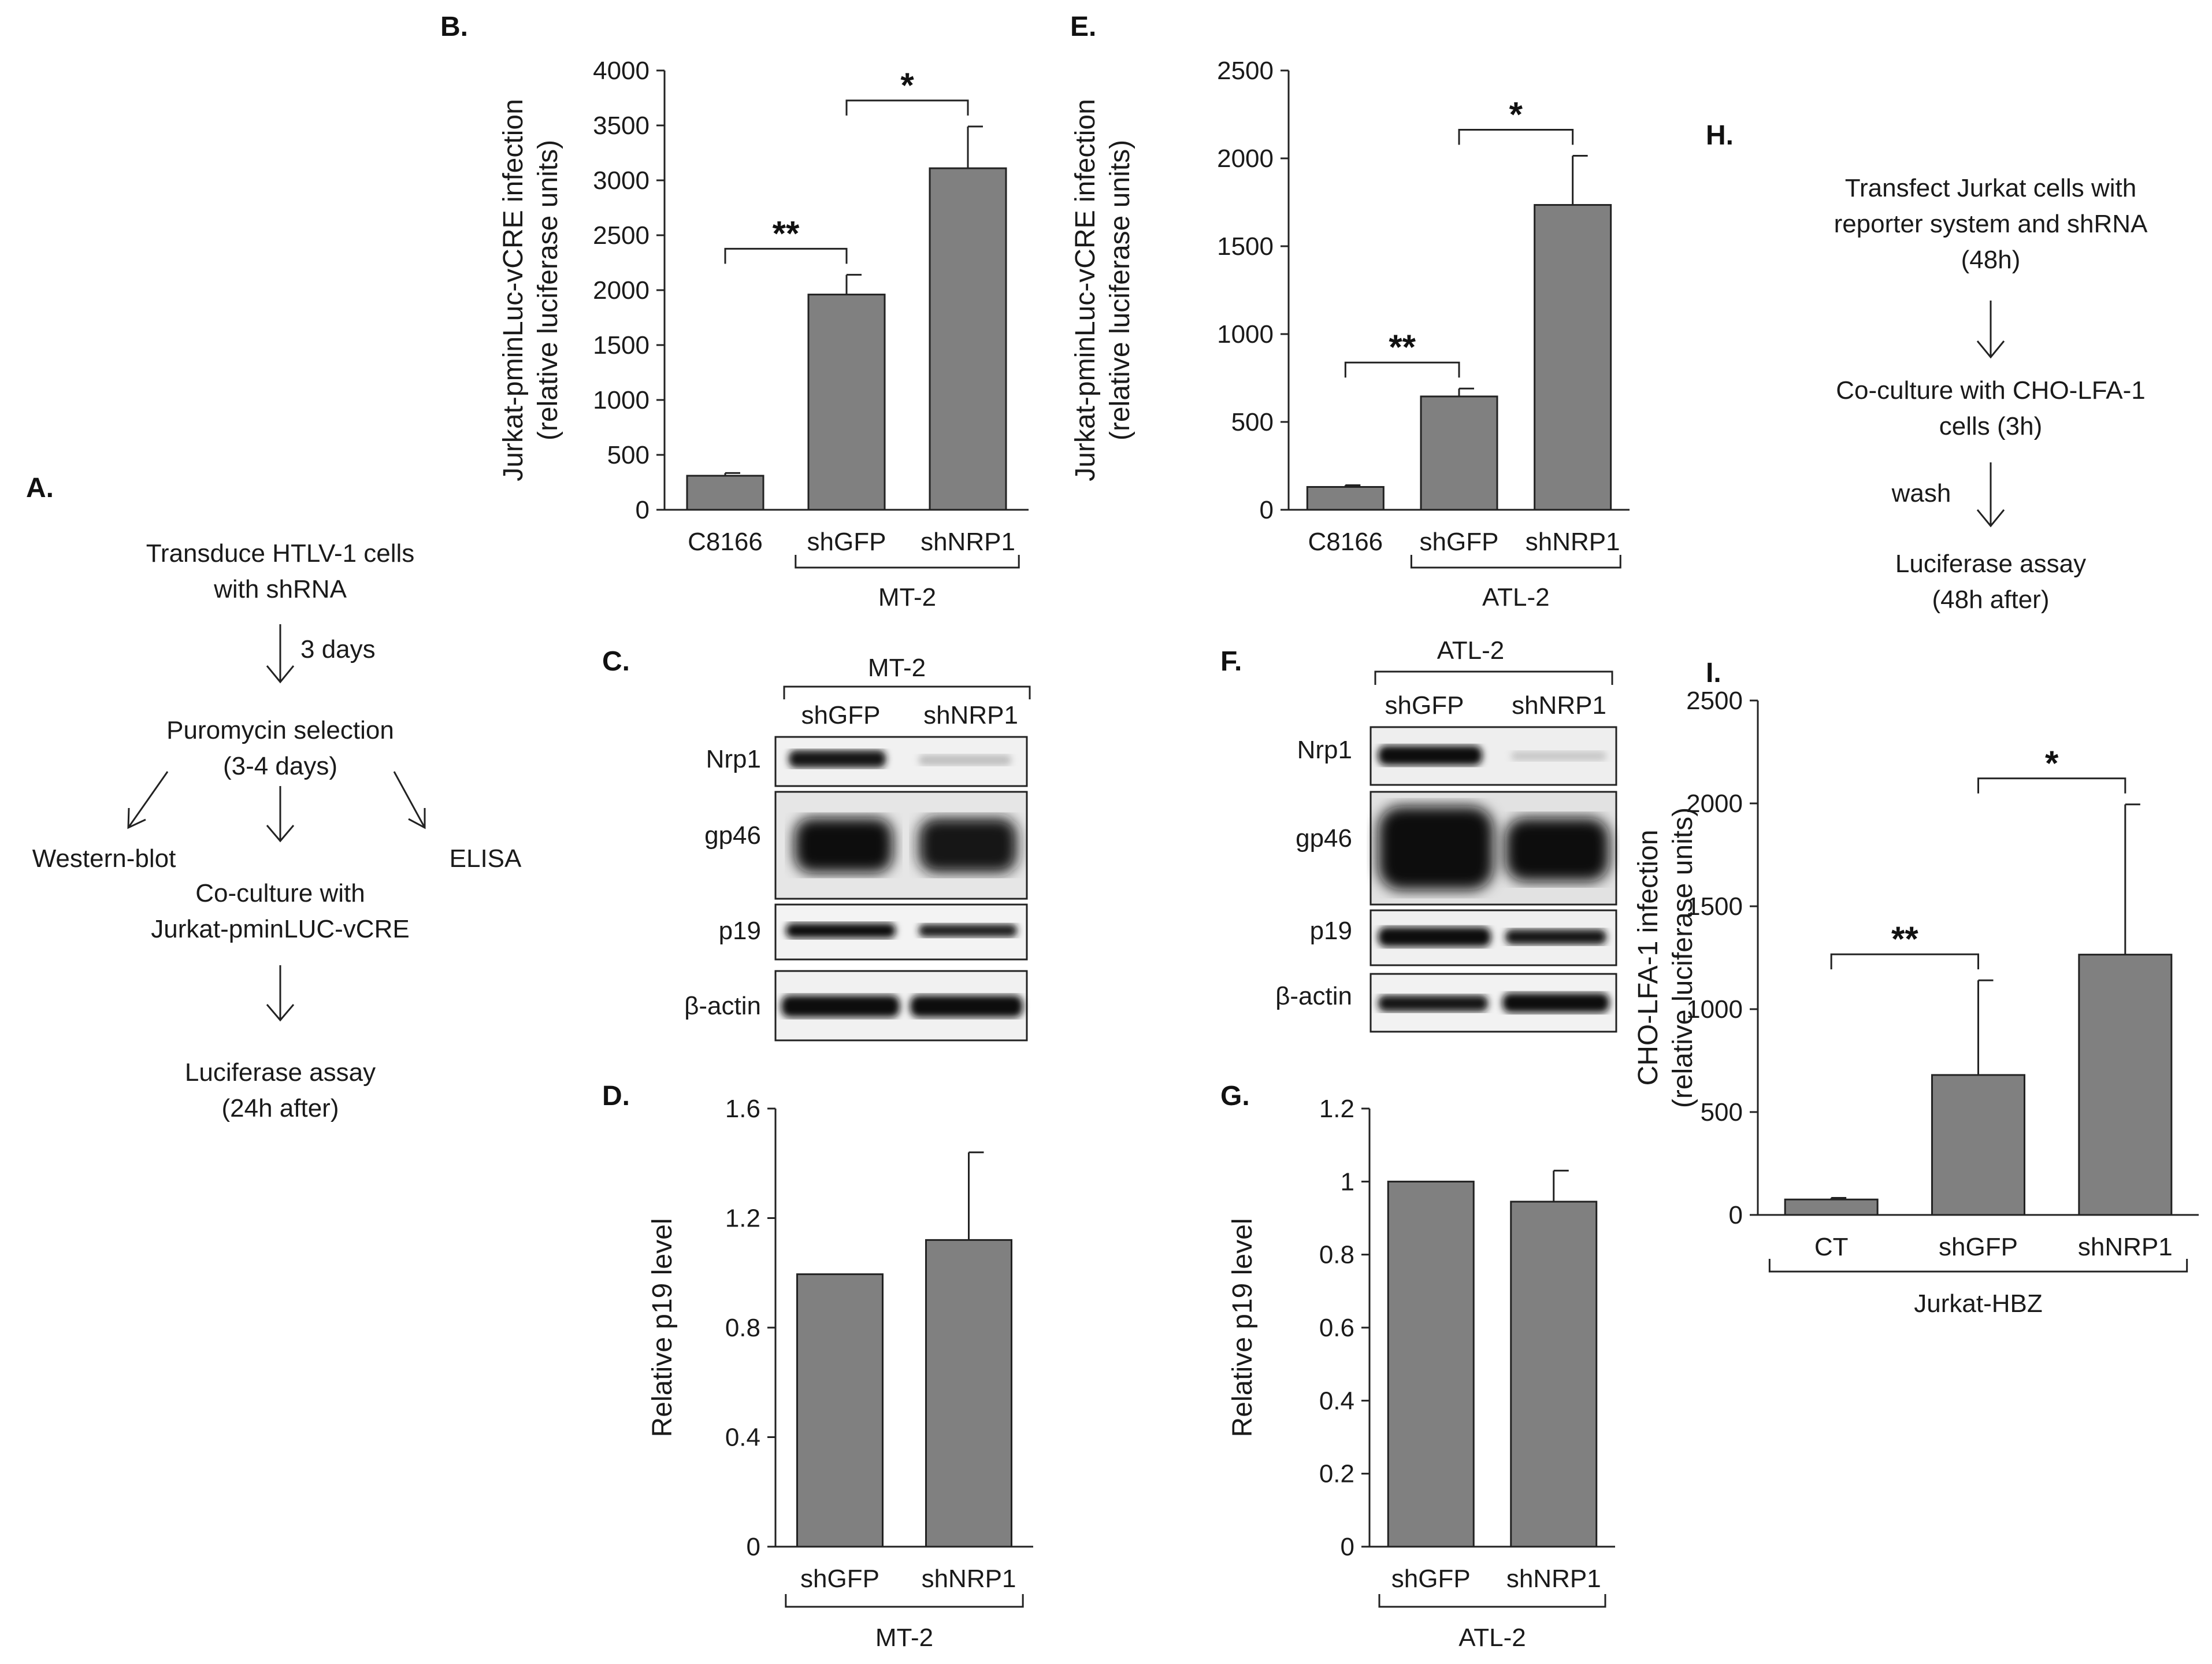  Describe the element at coordinates (742, 1109) in the screenshot. I see `chart-d-y-tick-label: 1.6` at that location.